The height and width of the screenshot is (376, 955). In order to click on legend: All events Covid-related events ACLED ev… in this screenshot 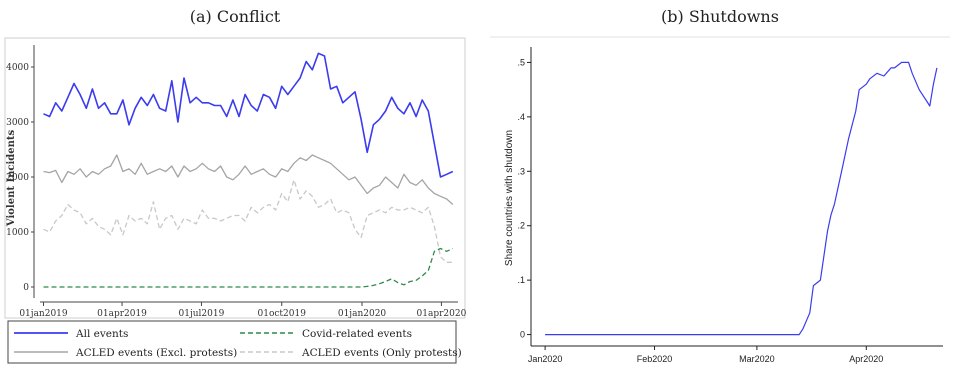, I will do `click(234, 342)`.